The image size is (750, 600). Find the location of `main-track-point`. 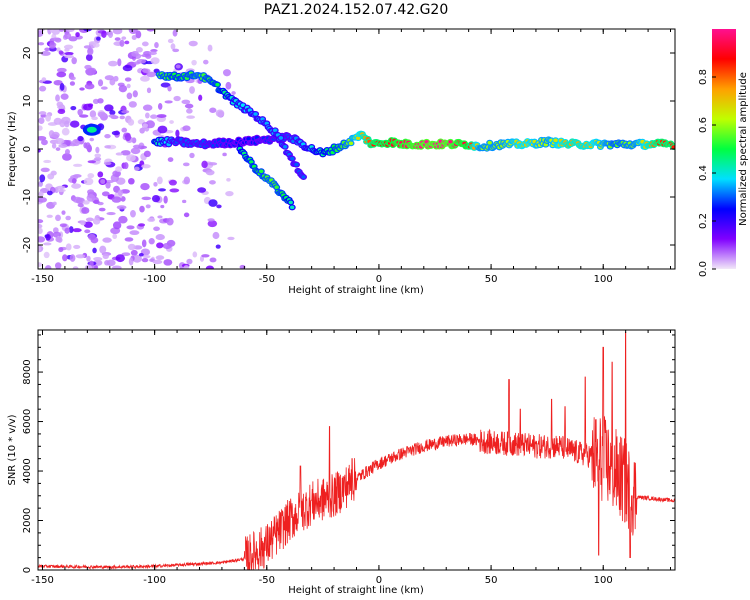

main-track-point is located at coordinates (555, 140).